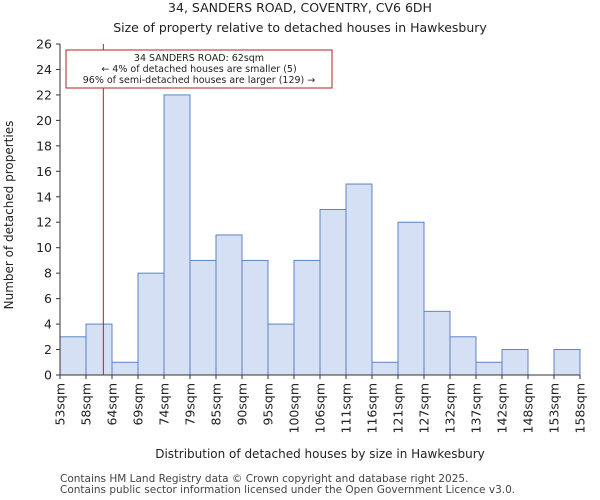  I want to click on bar-132sqm, so click(463, 356).